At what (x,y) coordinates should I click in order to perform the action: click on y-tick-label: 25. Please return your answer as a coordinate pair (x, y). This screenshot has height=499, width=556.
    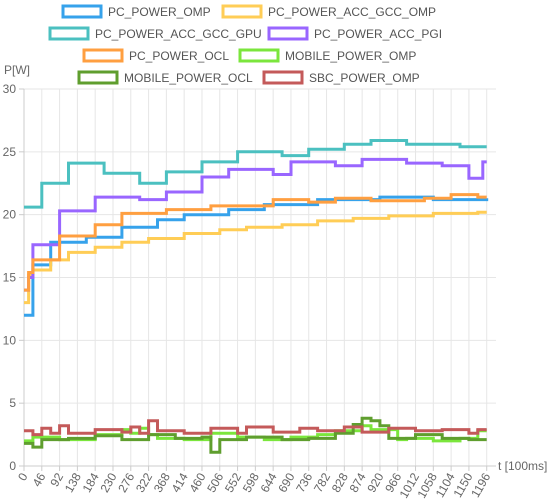
    Looking at the image, I should click on (10, 152).